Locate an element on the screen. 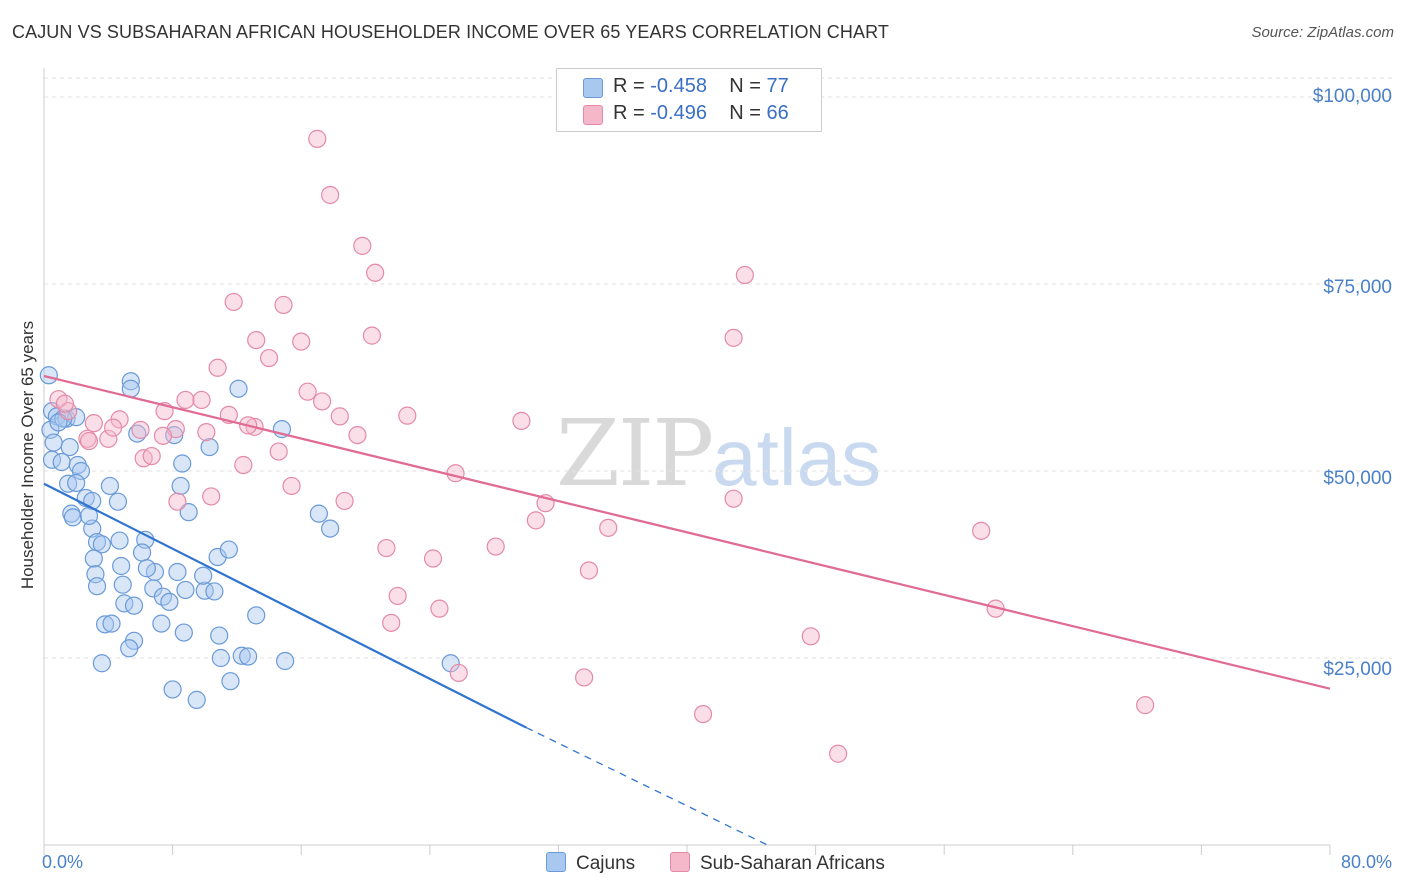  bottom-legend-label-cajuns: Cajuns is located at coordinates (606, 863).